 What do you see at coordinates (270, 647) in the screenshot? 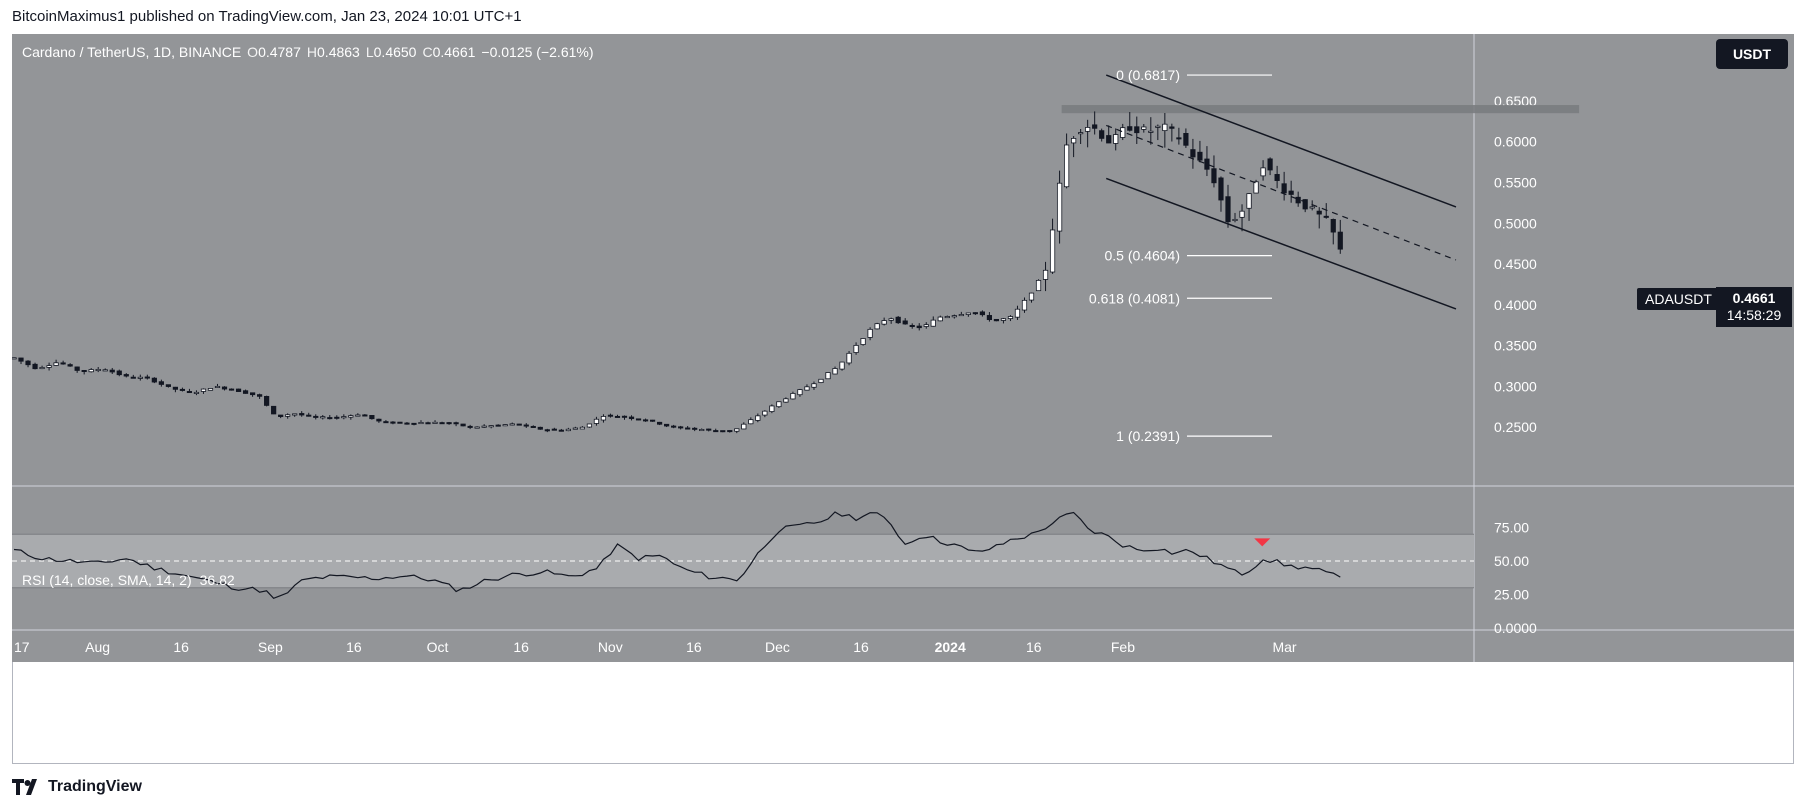
I see `time-tick-label: Sep` at bounding box center [270, 647].